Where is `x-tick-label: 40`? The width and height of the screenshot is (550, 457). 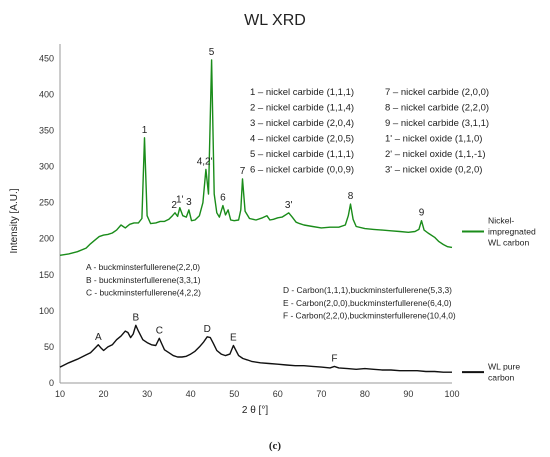
x-tick-label: 40 is located at coordinates (191, 394).